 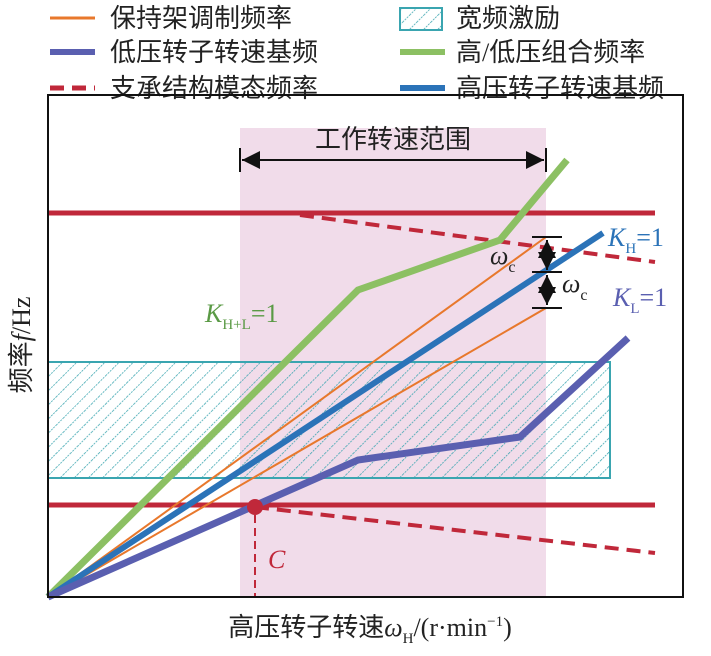 What do you see at coordinates (450, 627) in the screenshot?
I see `text-part: /(r·min` at bounding box center [450, 627].